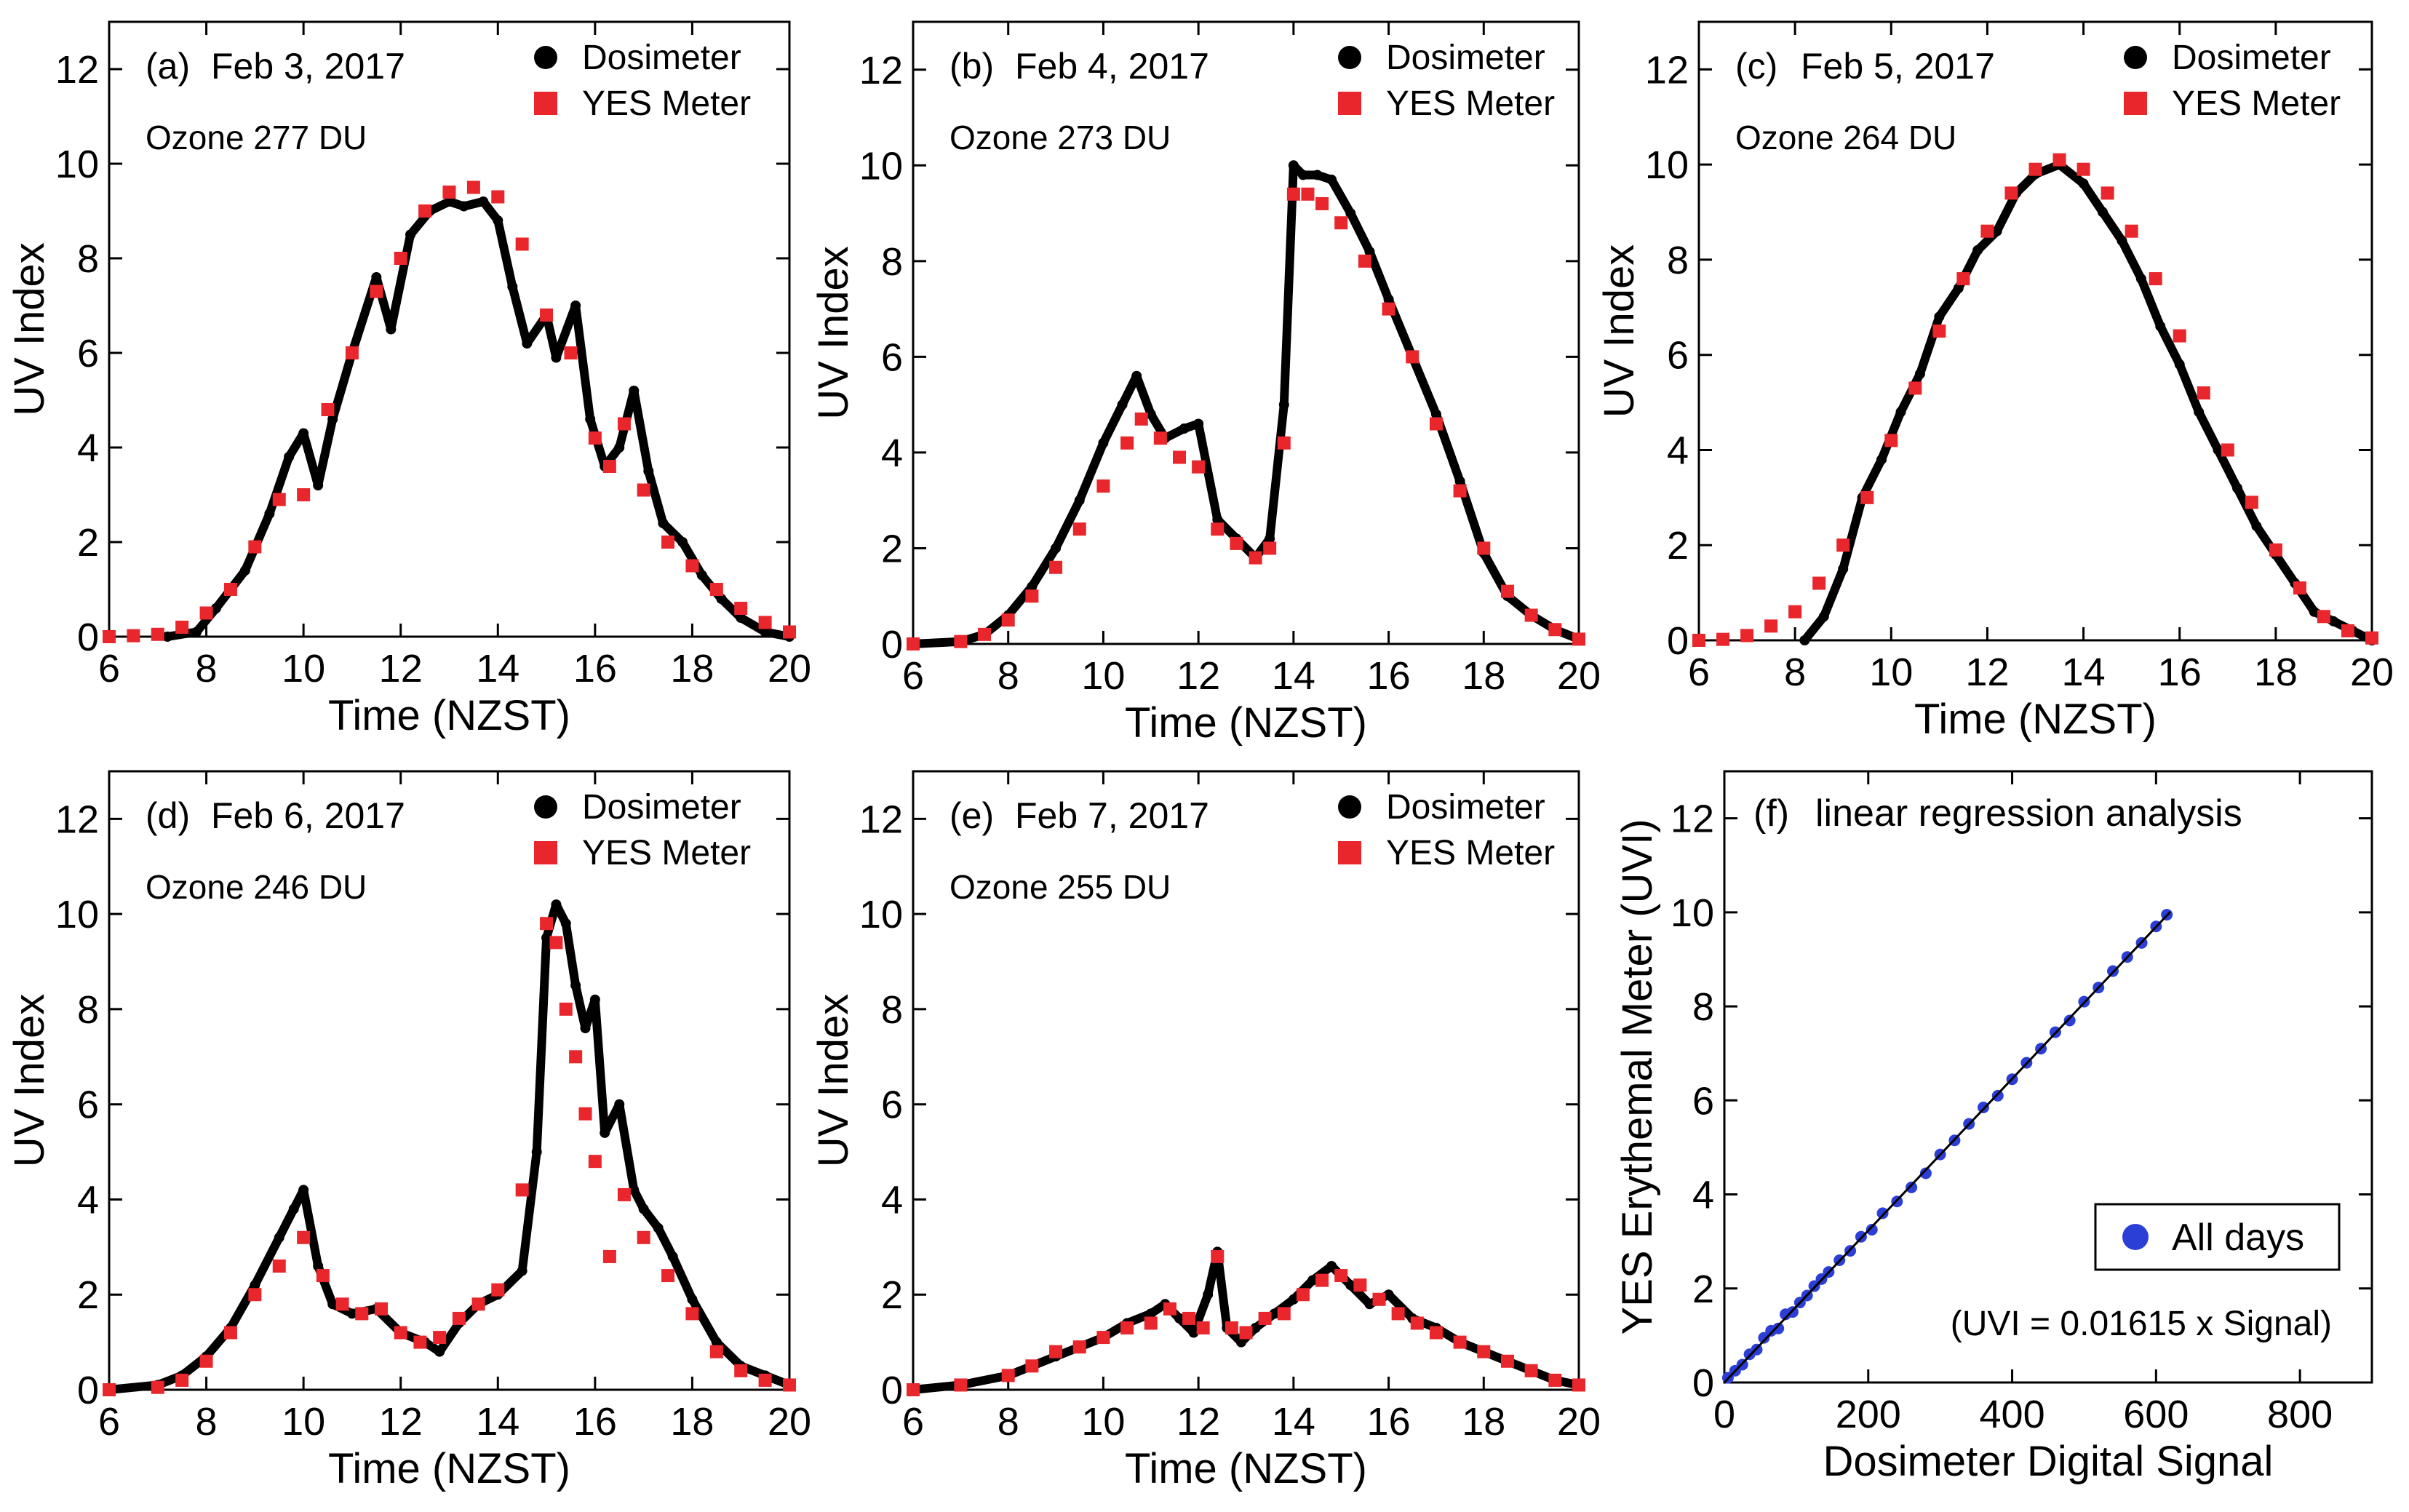 The height and width of the screenshot is (1512, 2409). What do you see at coordinates (892, 645) in the screenshot?
I see `y-tick-label: 0` at bounding box center [892, 645].